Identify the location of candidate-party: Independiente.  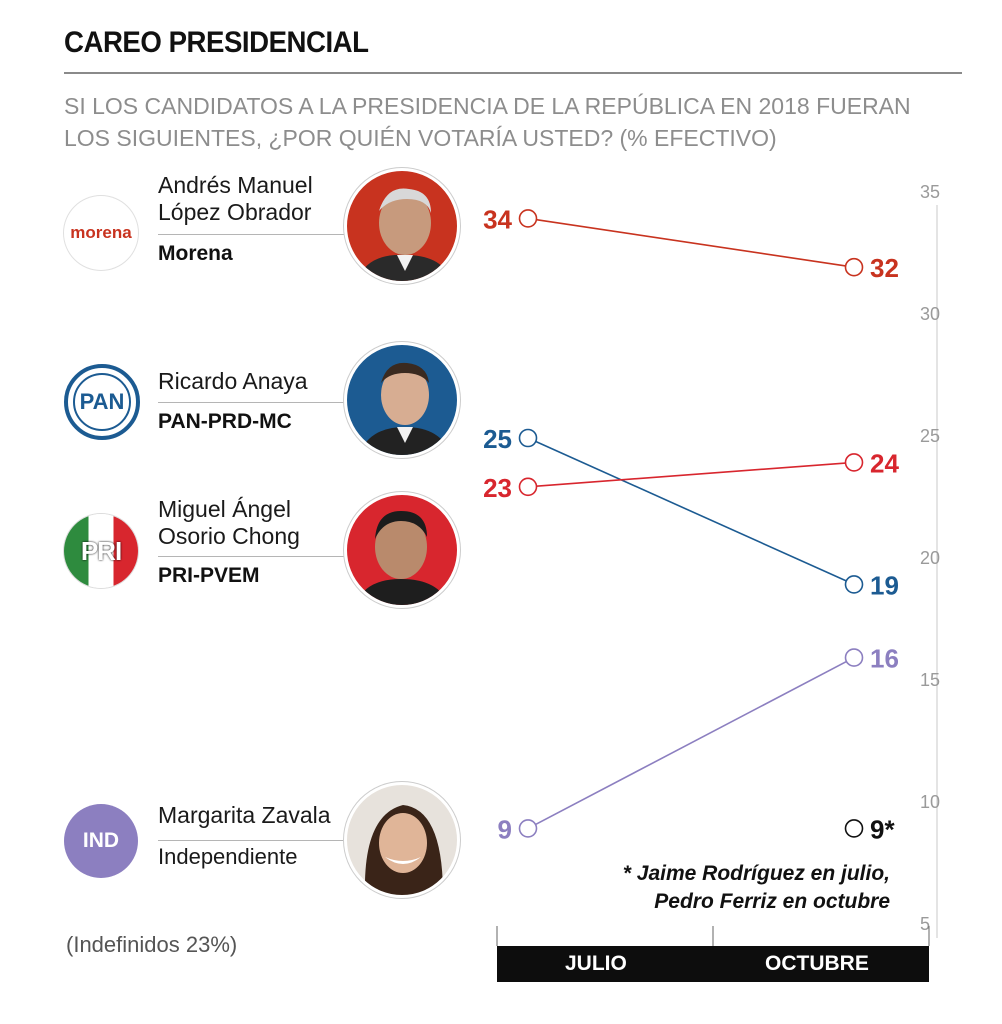
(228, 856).